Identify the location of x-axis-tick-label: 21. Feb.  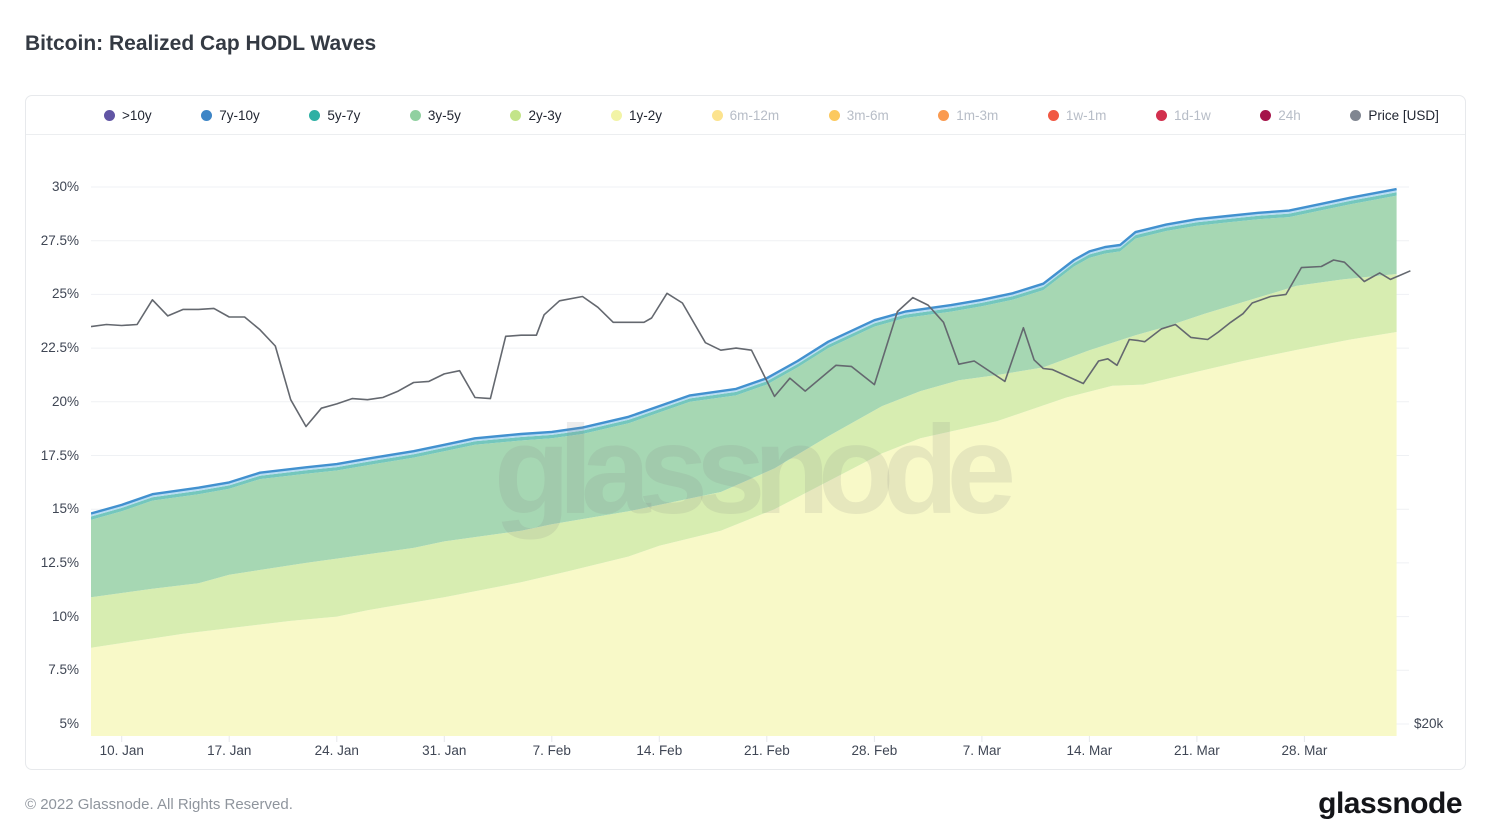
(766, 750).